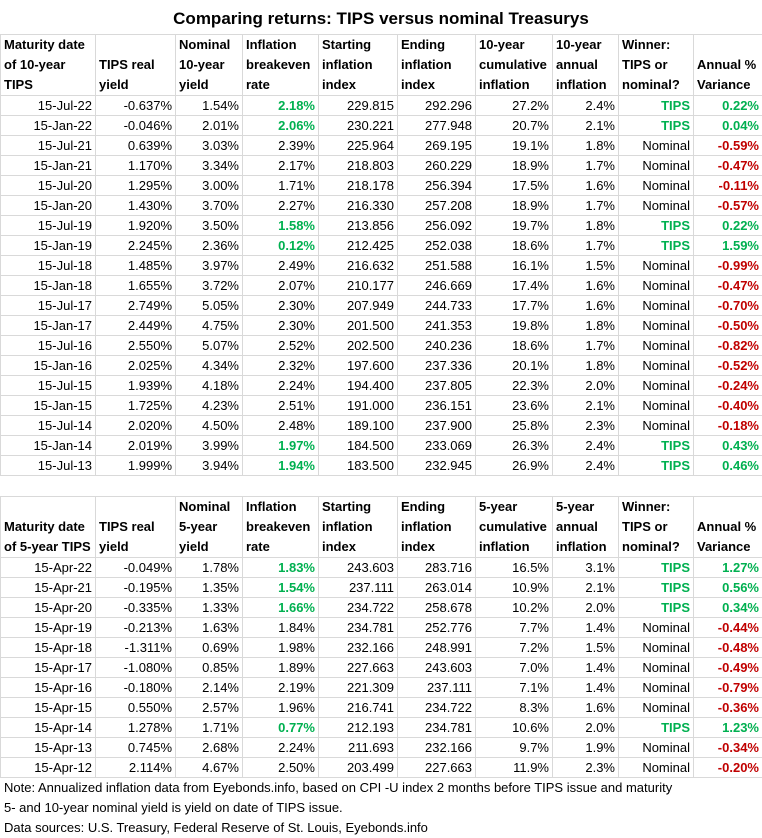 The image size is (762, 838). Describe the element at coordinates (136, 65) in the screenshot. I see `header-cell: TIPS real yield` at that location.